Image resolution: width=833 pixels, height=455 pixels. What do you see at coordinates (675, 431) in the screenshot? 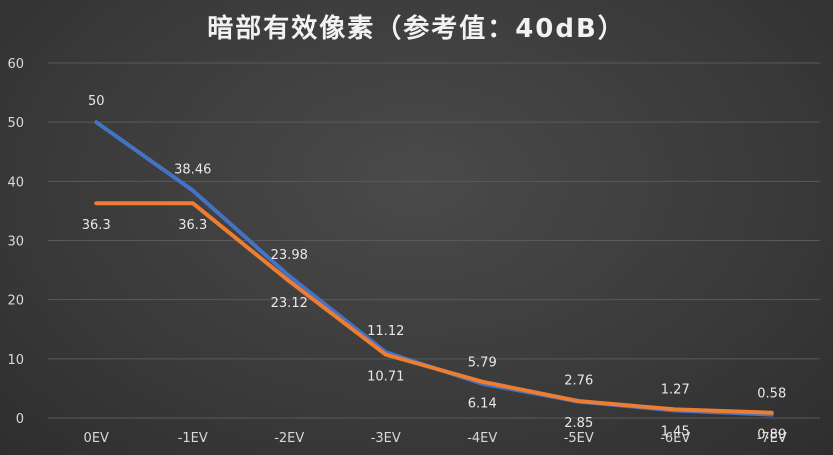
I see `data-label-series-2: 1.45` at bounding box center [675, 431].